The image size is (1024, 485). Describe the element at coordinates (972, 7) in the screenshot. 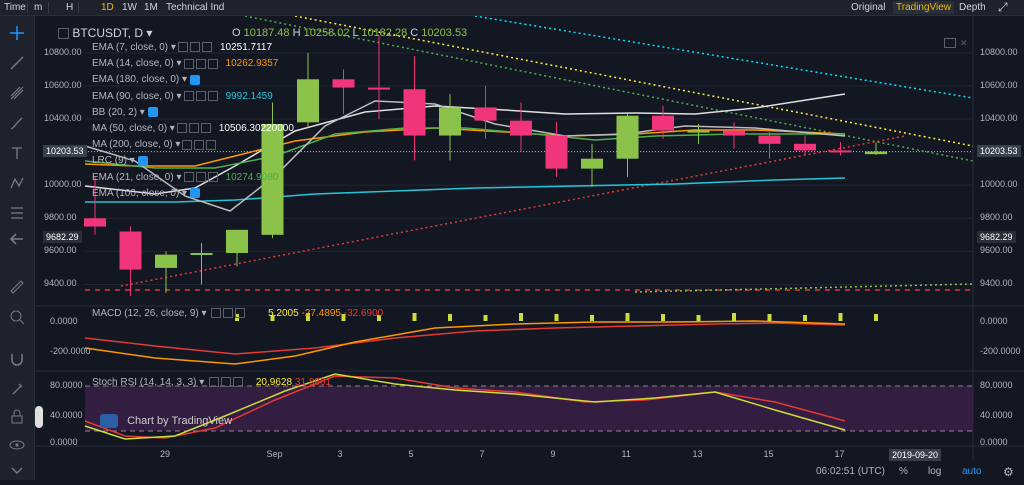

I see `view-depth: Depth` at that location.